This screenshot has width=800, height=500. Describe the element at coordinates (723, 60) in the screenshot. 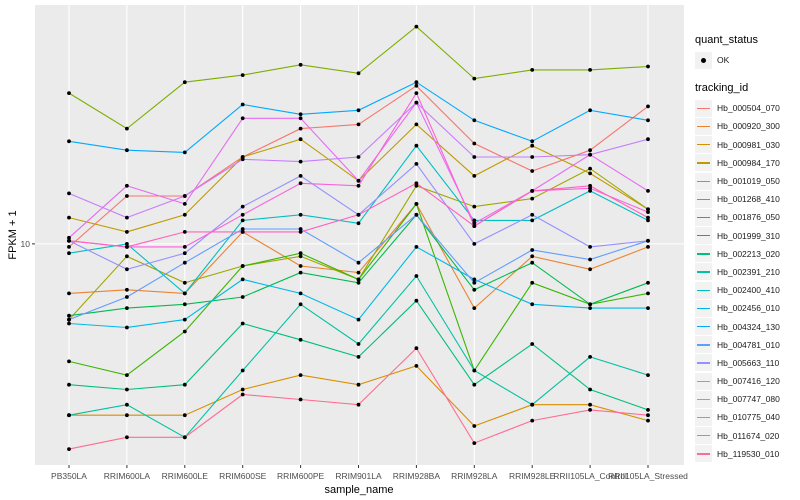

I see `legend-label: OK` at that location.